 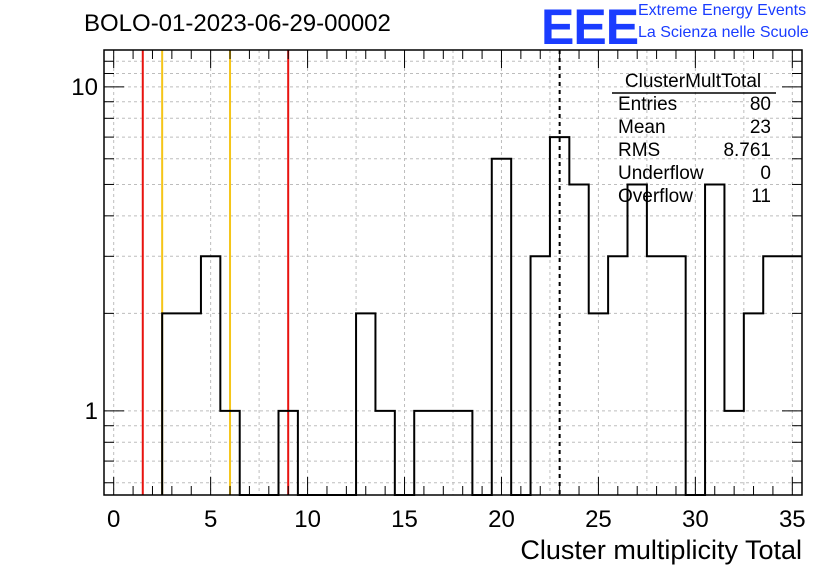 I want to click on stats-value: 0, so click(x=765, y=173).